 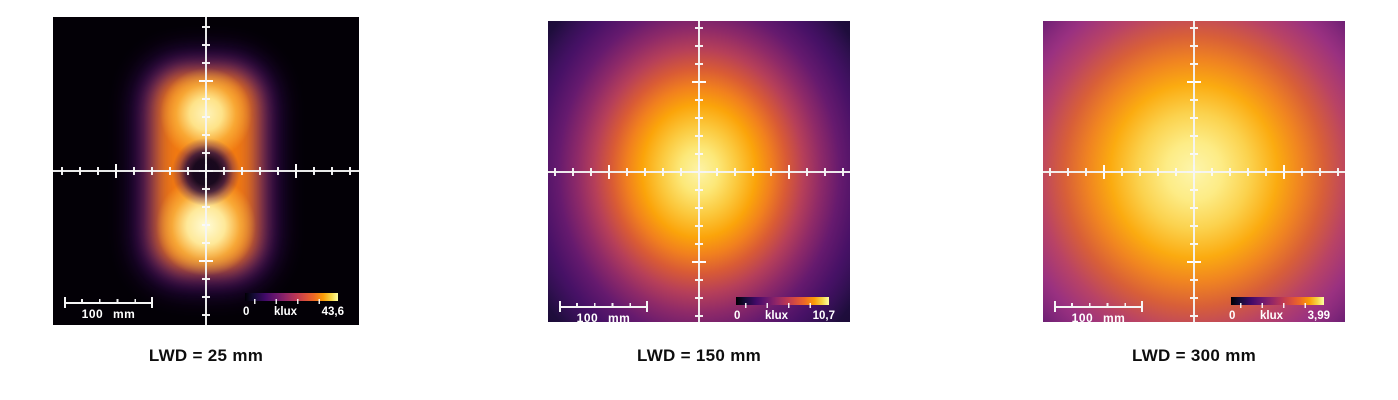 I want to click on colorbar-max-label: 3,99, so click(x=1318, y=316).